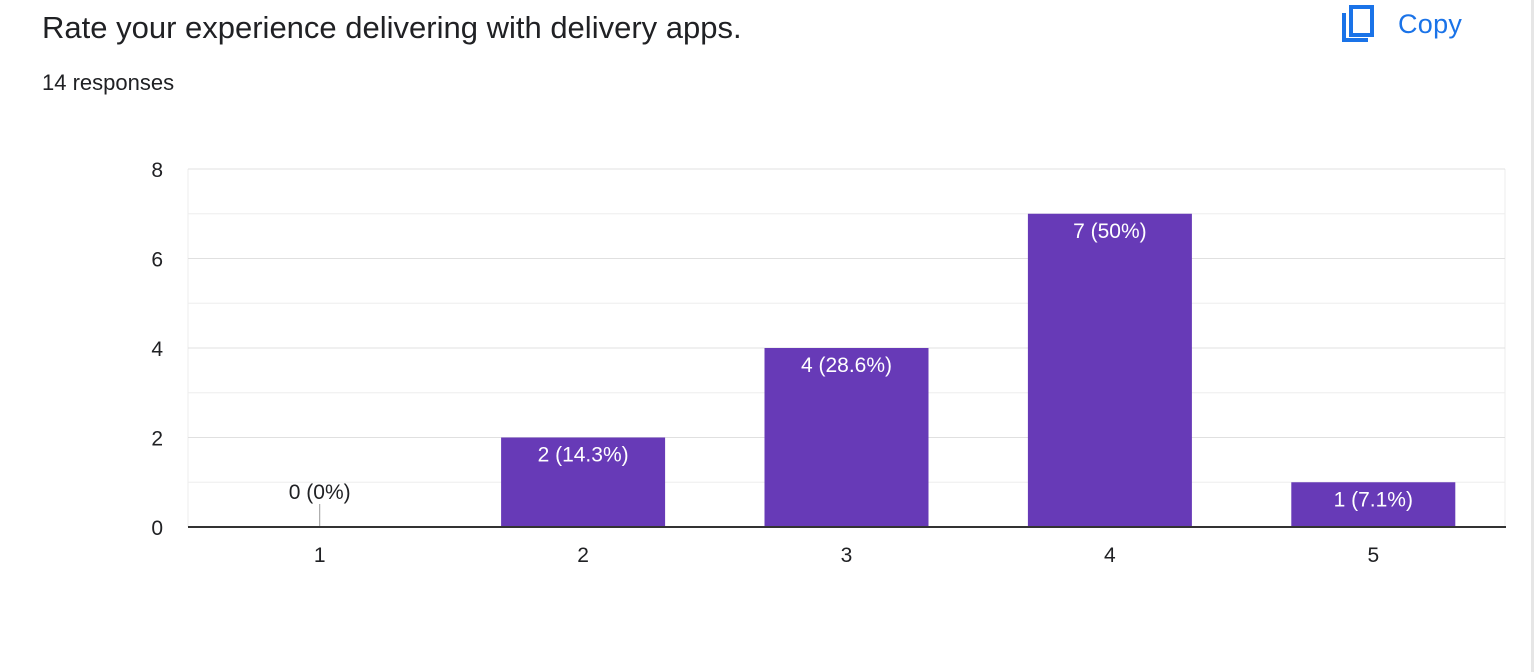 The image size is (1534, 672). Describe the element at coordinates (583, 455) in the screenshot. I see `bar-value-label: 2 (14.3%)` at that location.